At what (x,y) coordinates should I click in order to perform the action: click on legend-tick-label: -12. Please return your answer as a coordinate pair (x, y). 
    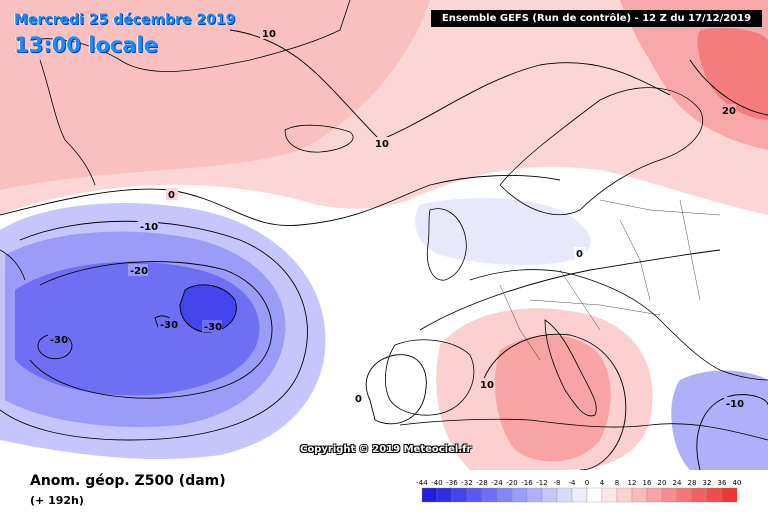
    Looking at the image, I should click on (541, 483).